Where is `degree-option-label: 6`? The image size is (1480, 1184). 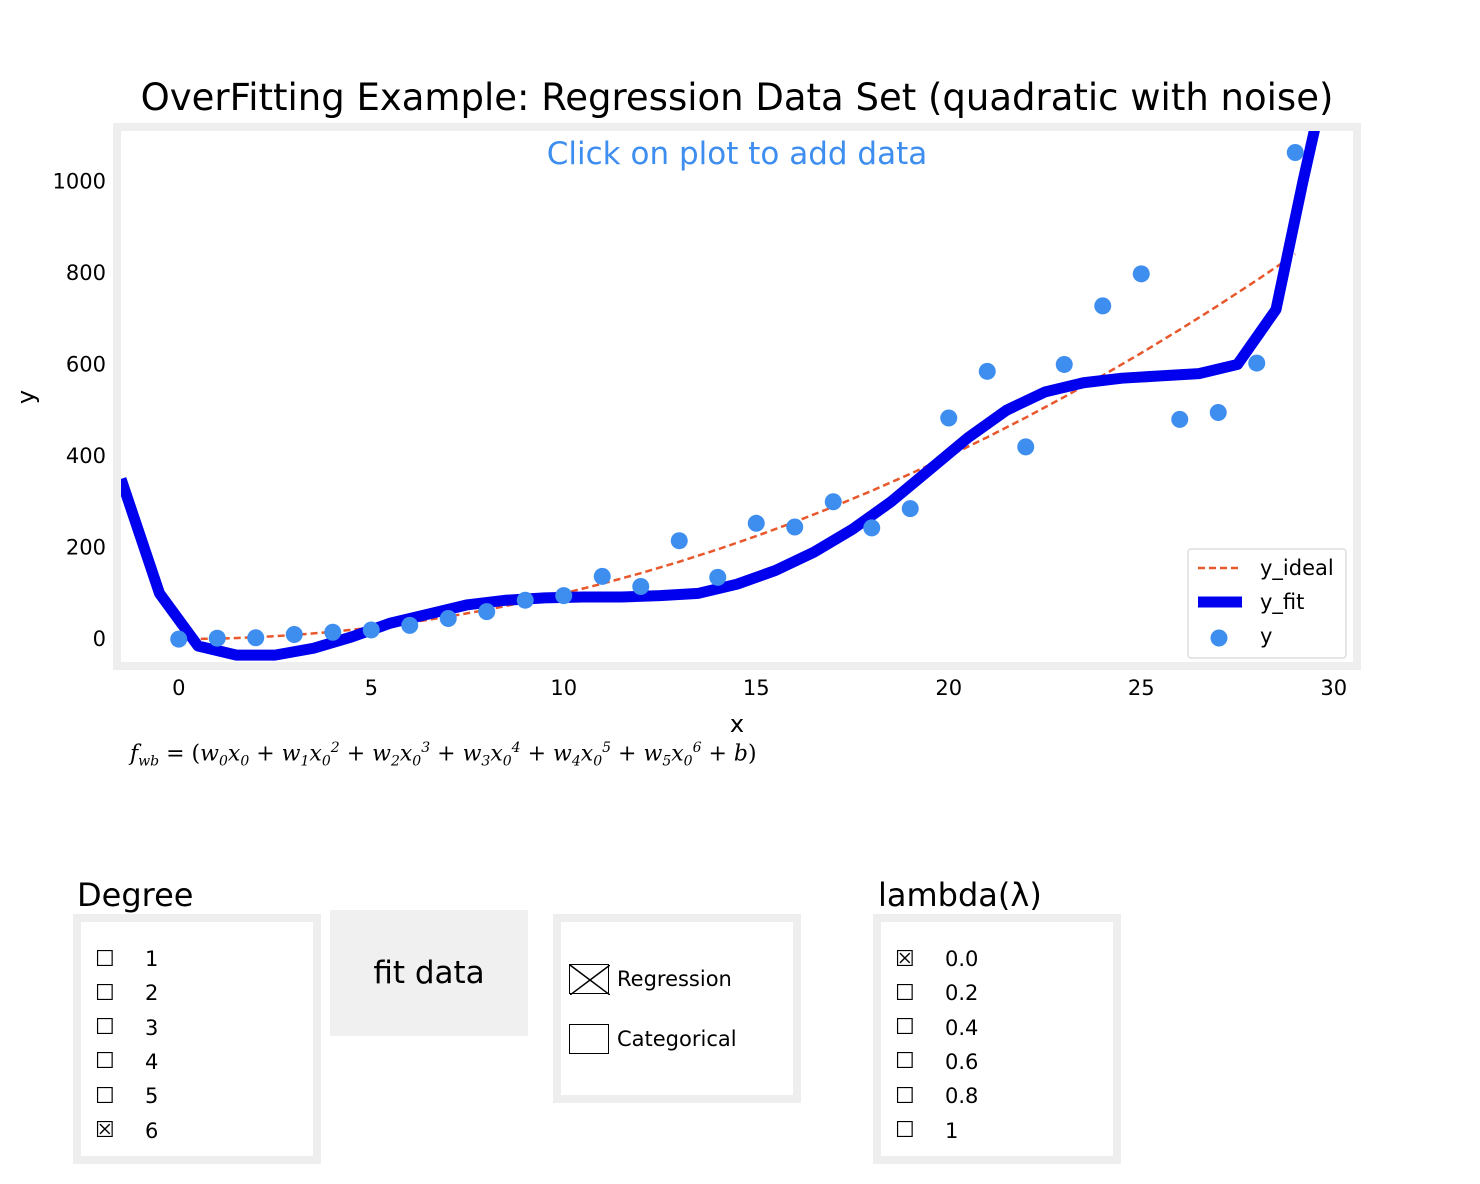
degree-option-label: 6 is located at coordinates (152, 1130).